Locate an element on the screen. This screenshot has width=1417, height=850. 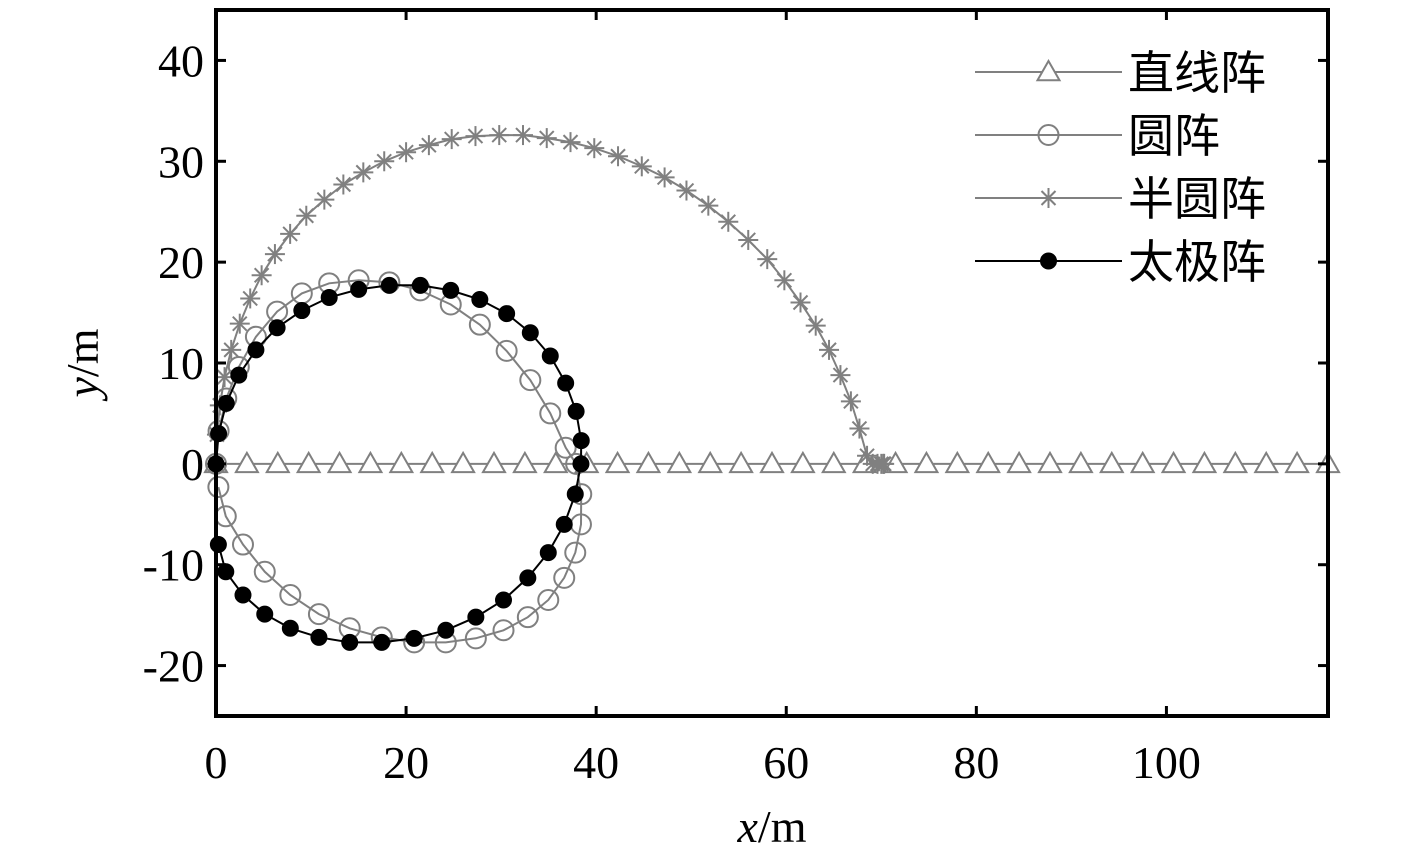
legend-label: 圆阵 is located at coordinates (1174, 136).